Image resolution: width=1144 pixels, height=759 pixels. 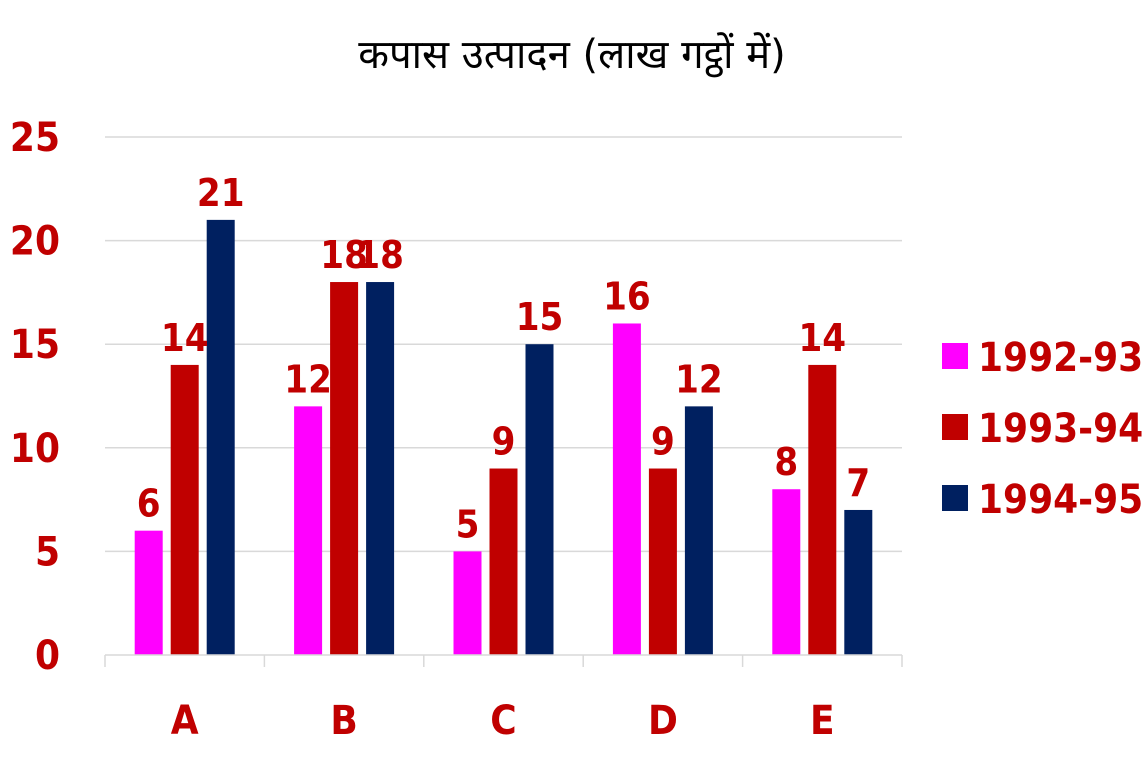 I want to click on x-tick-label: A, so click(x=185, y=721).